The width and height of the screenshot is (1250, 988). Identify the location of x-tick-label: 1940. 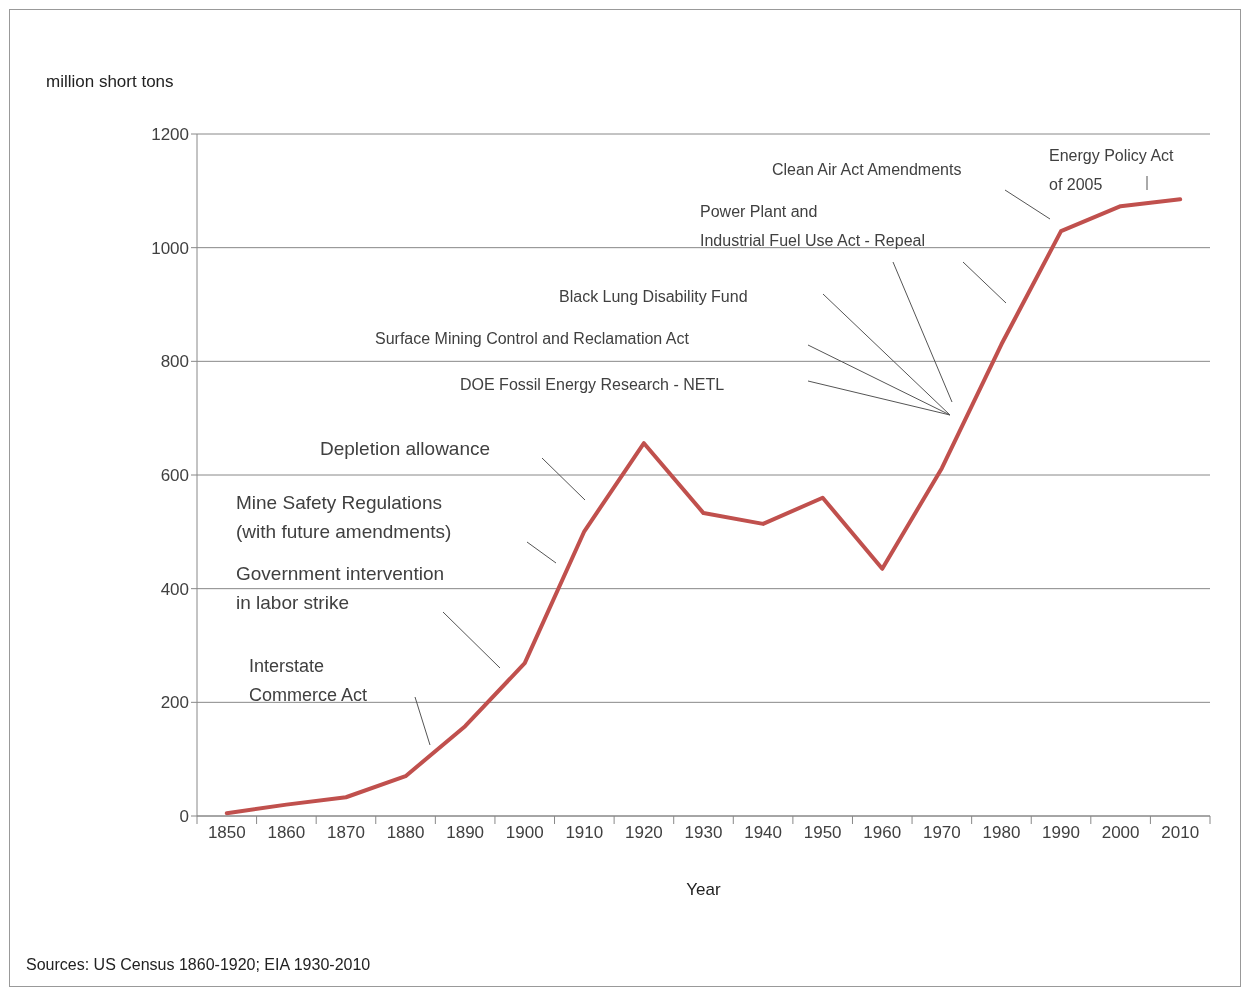
(763, 832).